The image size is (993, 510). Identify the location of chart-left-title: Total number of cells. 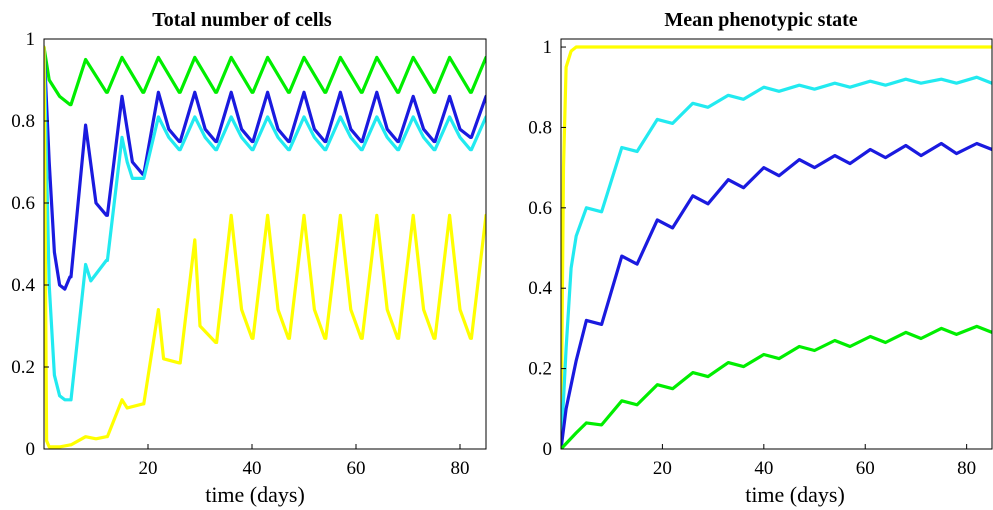
(242, 20).